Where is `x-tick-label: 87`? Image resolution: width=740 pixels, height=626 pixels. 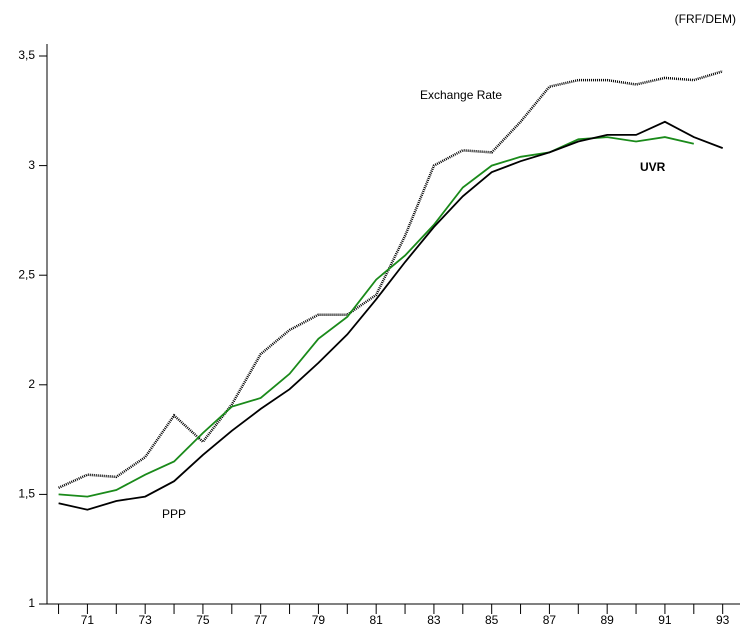
x-tick-label: 87 is located at coordinates (550, 619).